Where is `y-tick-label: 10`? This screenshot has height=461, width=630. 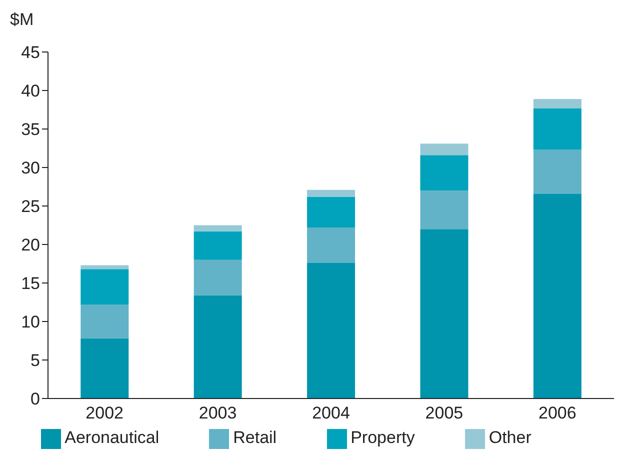
y-tick-label: 10 is located at coordinates (30, 322).